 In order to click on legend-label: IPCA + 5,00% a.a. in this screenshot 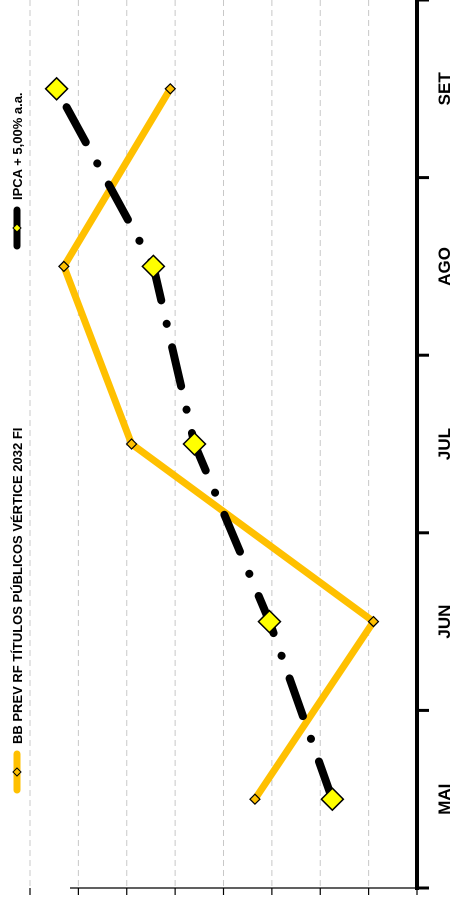, I will do `click(17, 146)`.